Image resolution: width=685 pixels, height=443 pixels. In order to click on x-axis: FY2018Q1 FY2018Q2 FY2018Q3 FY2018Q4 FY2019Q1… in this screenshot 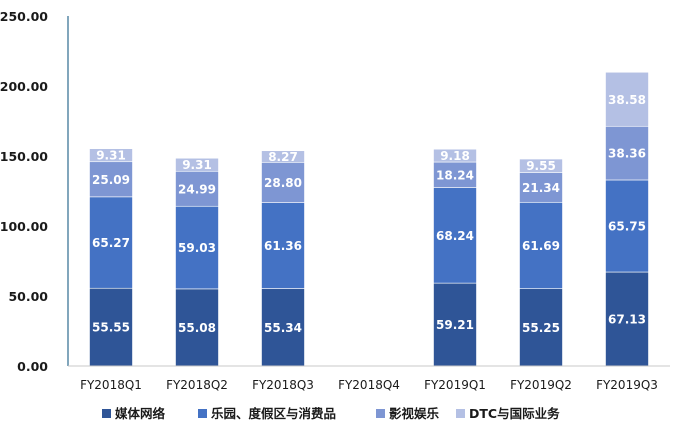, I will do `click(369, 378)`.